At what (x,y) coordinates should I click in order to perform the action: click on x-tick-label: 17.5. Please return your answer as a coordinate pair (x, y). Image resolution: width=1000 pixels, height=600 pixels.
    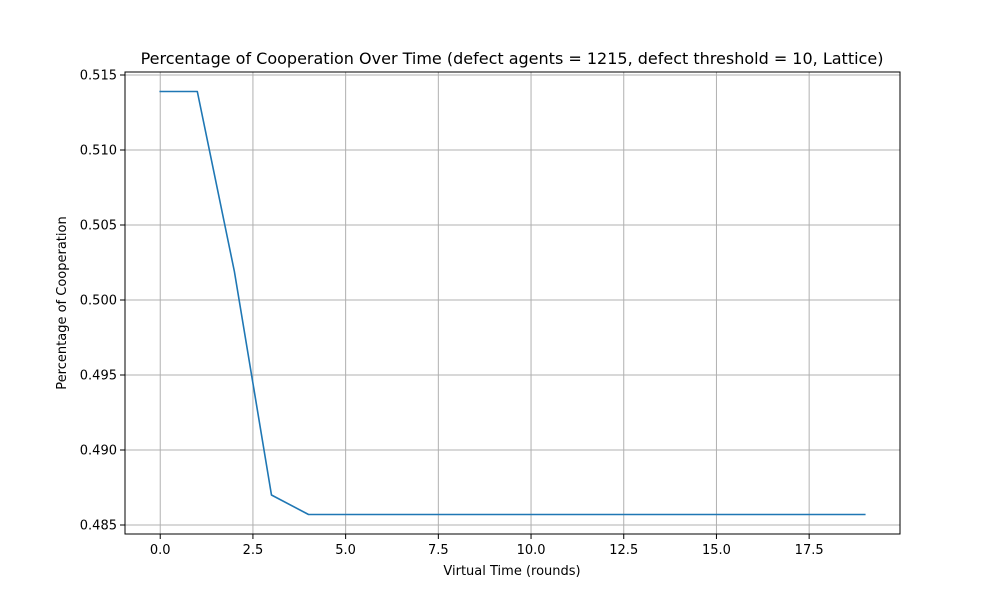
    Looking at the image, I should click on (809, 550).